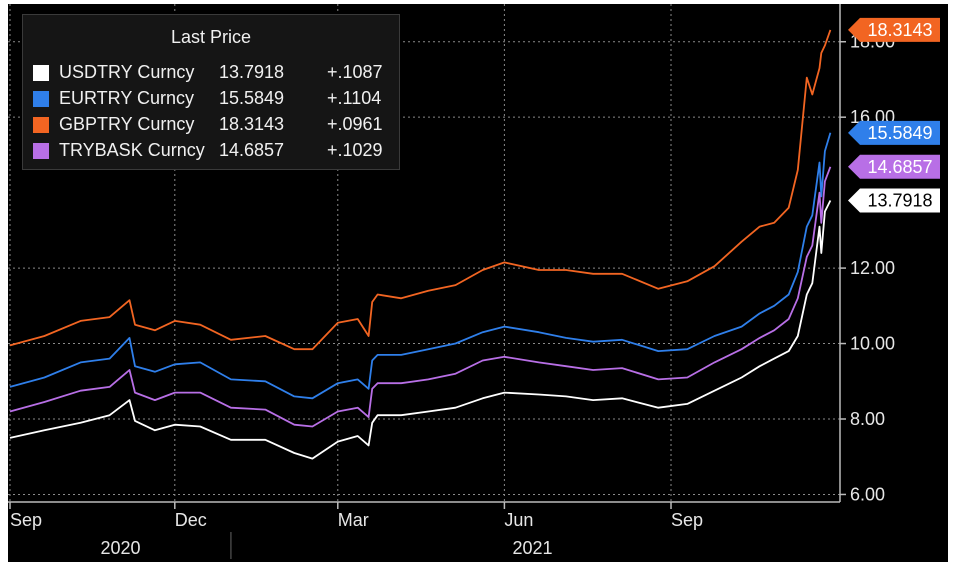 This screenshot has width=953, height=569. Describe the element at coordinates (326, 545) in the screenshot. I see `x-year-labels: 2020 2021` at that location.